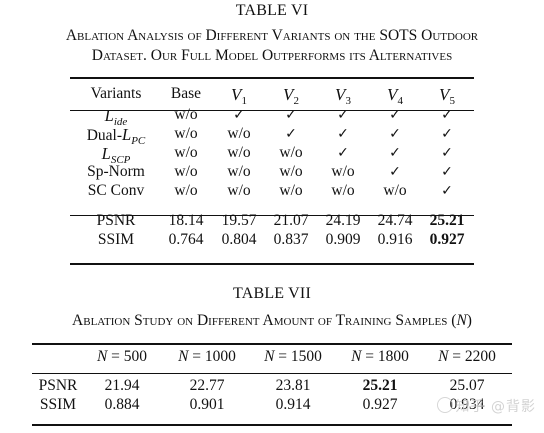 The image size is (544, 433). What do you see at coordinates (120, 122) in the screenshot?
I see `row-label-subscript: ide` at bounding box center [120, 122].